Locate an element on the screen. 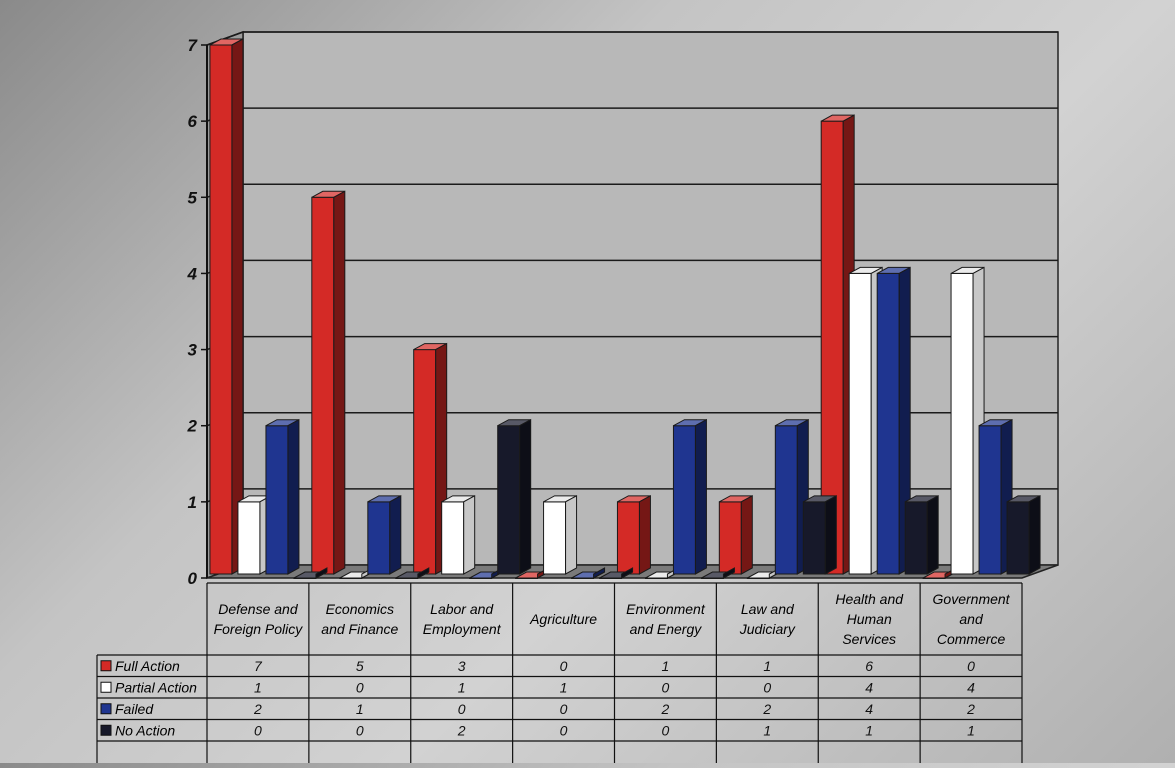 This screenshot has width=1175, height=768. y-tick-label: 7 is located at coordinates (193, 45).